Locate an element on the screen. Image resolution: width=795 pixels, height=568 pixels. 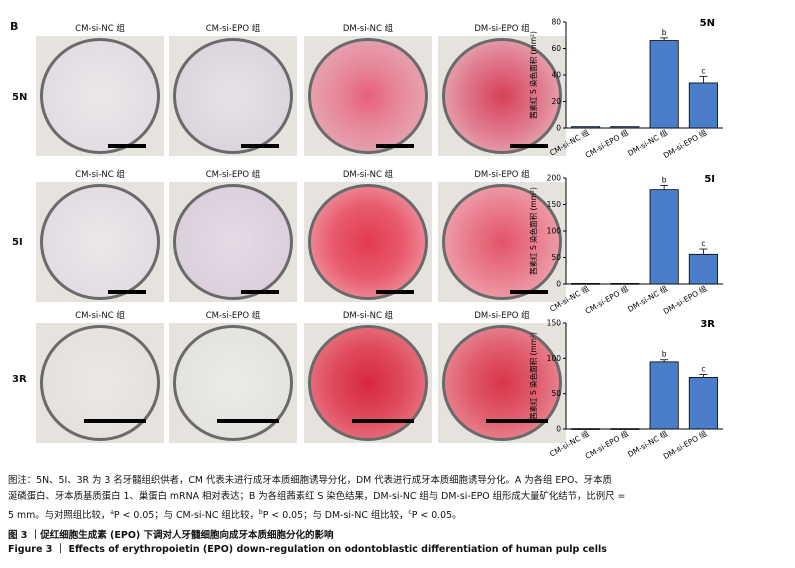
well-image-5i-dm-si-epo is located at coordinates (502, 242).